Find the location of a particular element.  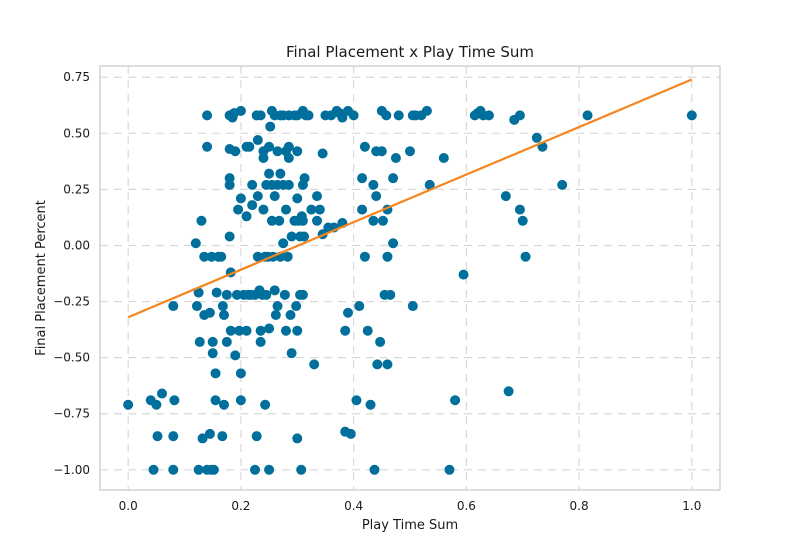

x-tick-label: 0.4 is located at coordinates (353, 506).